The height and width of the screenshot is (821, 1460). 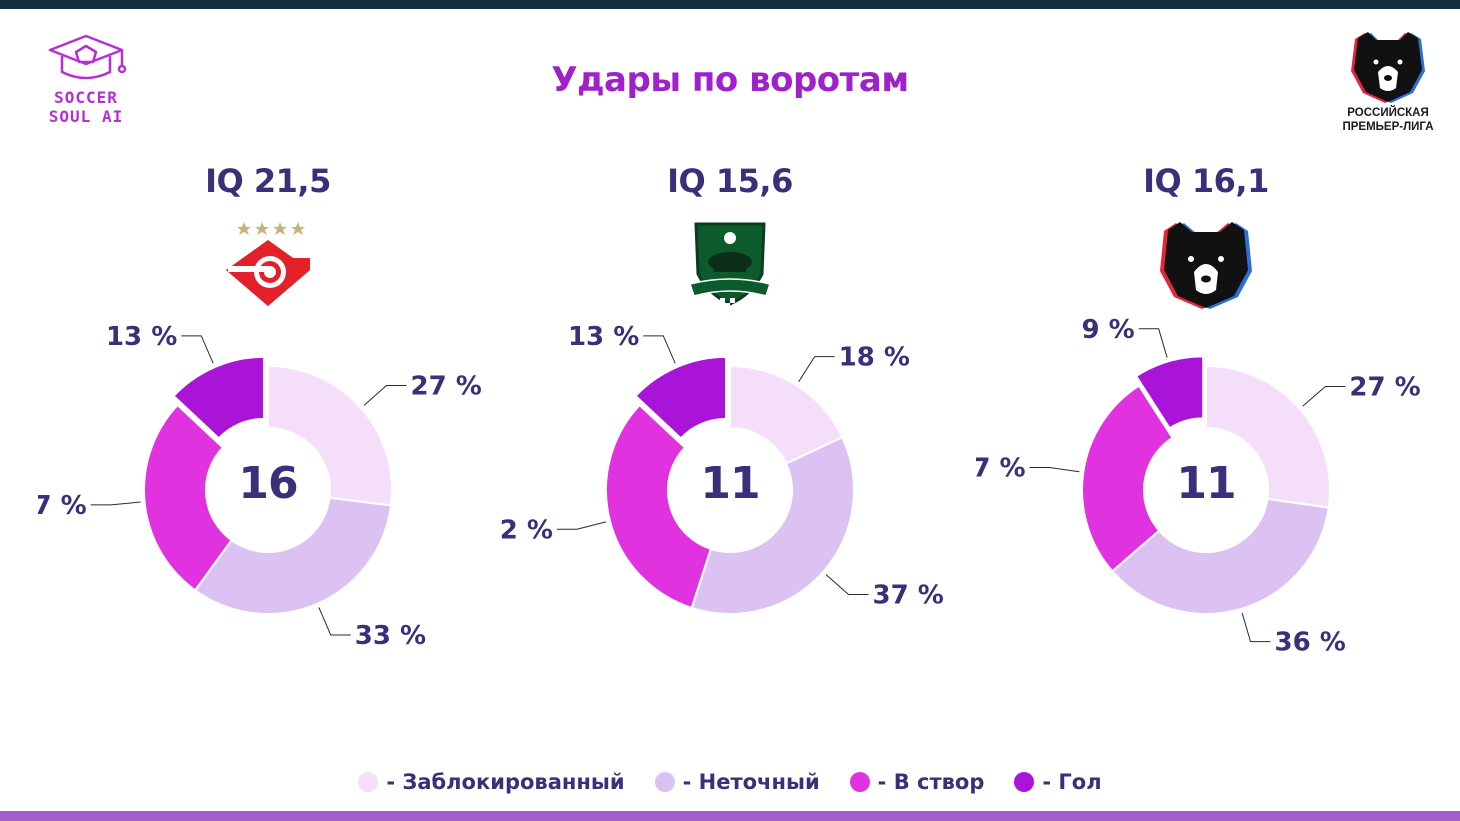 What do you see at coordinates (390, 636) in the screenshot?
I see `slice-percent-label: 33 %` at bounding box center [390, 636].